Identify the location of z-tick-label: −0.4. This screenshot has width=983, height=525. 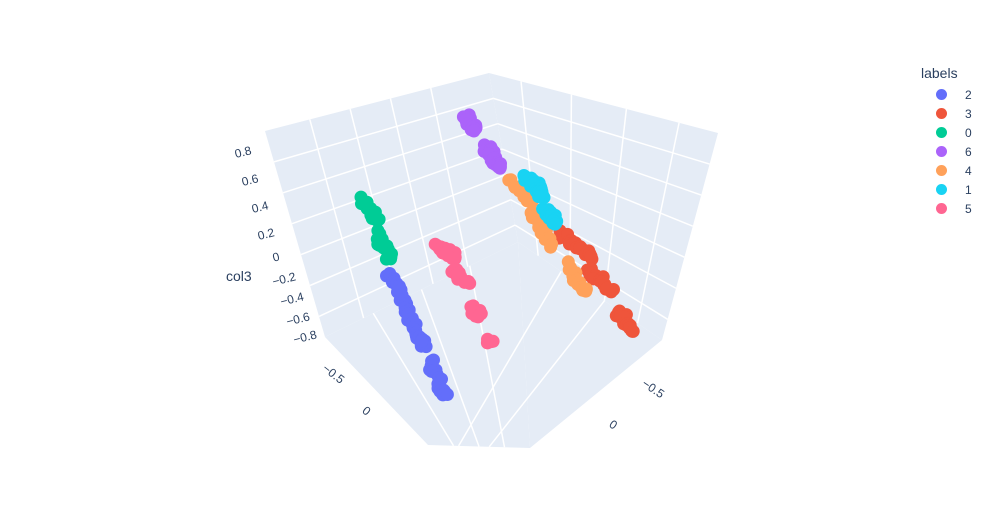
(292, 298).